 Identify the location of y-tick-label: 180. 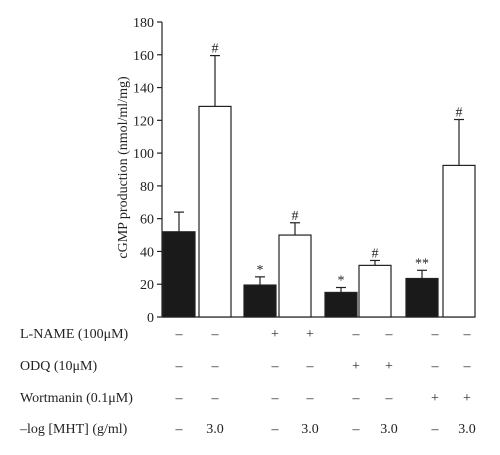
(143, 23).